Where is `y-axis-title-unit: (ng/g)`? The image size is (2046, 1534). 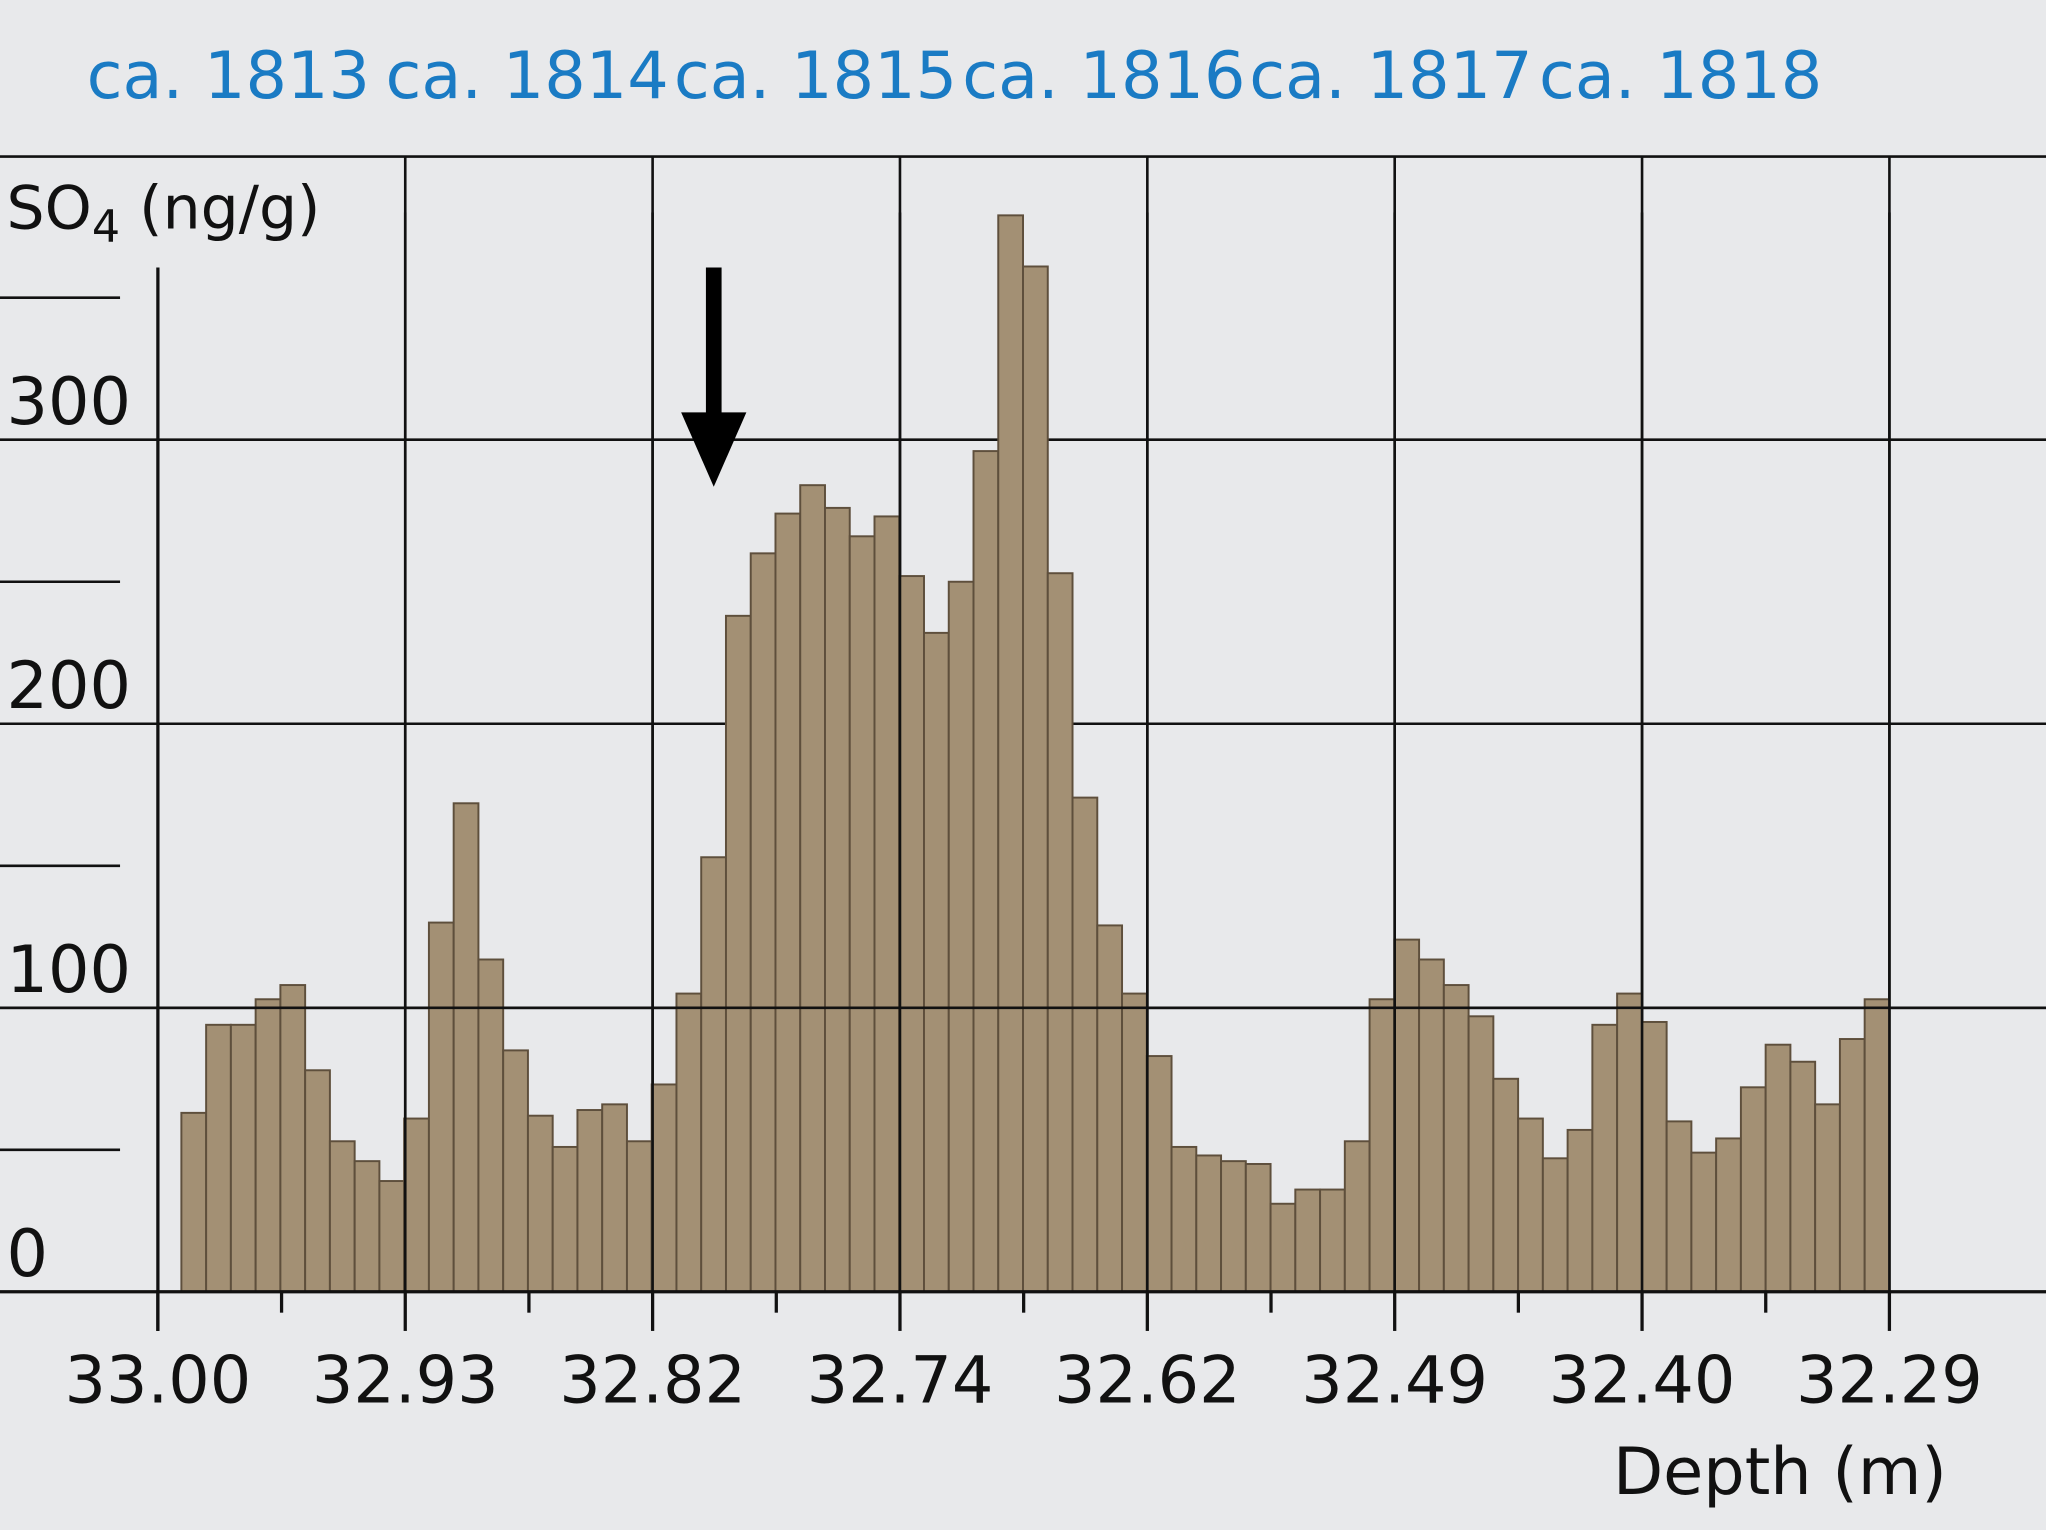 y-axis-title-unit: (ng/g) is located at coordinates (220, 208).